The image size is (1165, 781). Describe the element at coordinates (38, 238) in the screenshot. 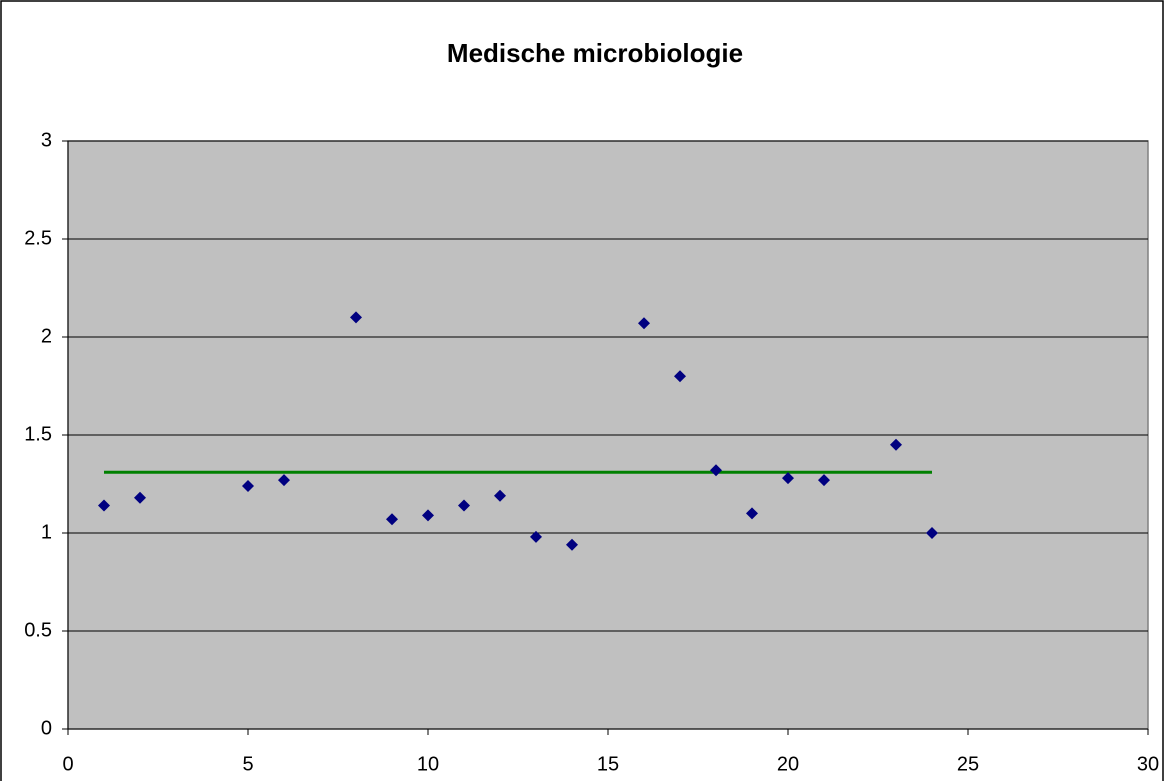

I see `y-tick-label: 2.5` at that location.